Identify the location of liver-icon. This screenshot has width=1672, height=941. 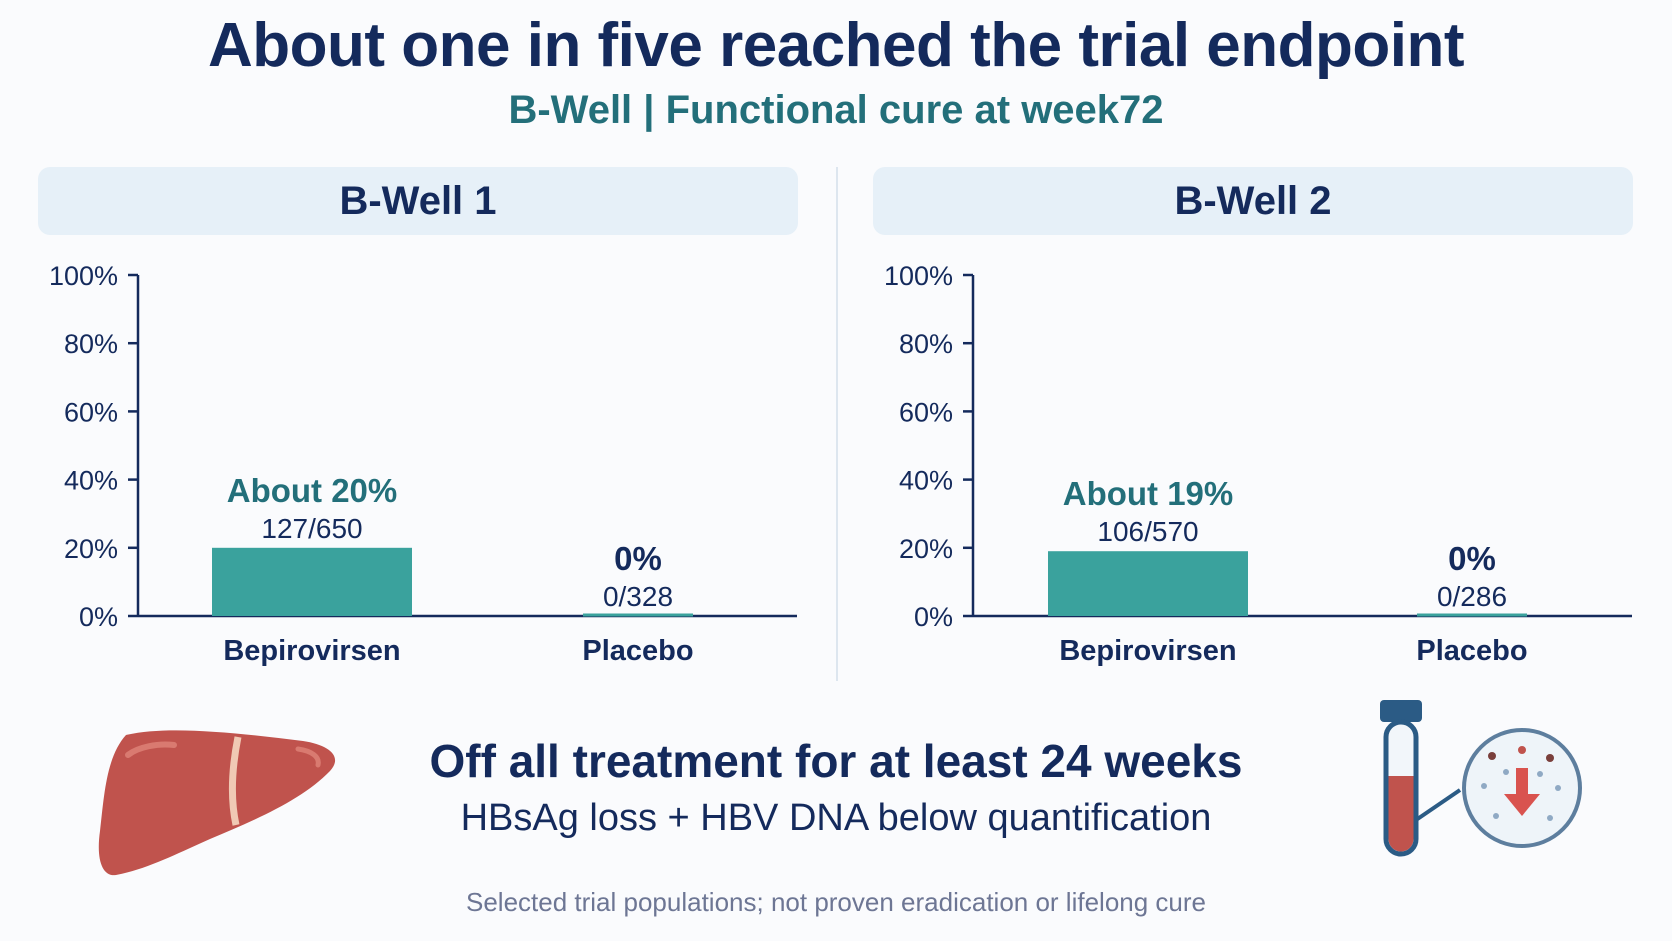
(217, 803).